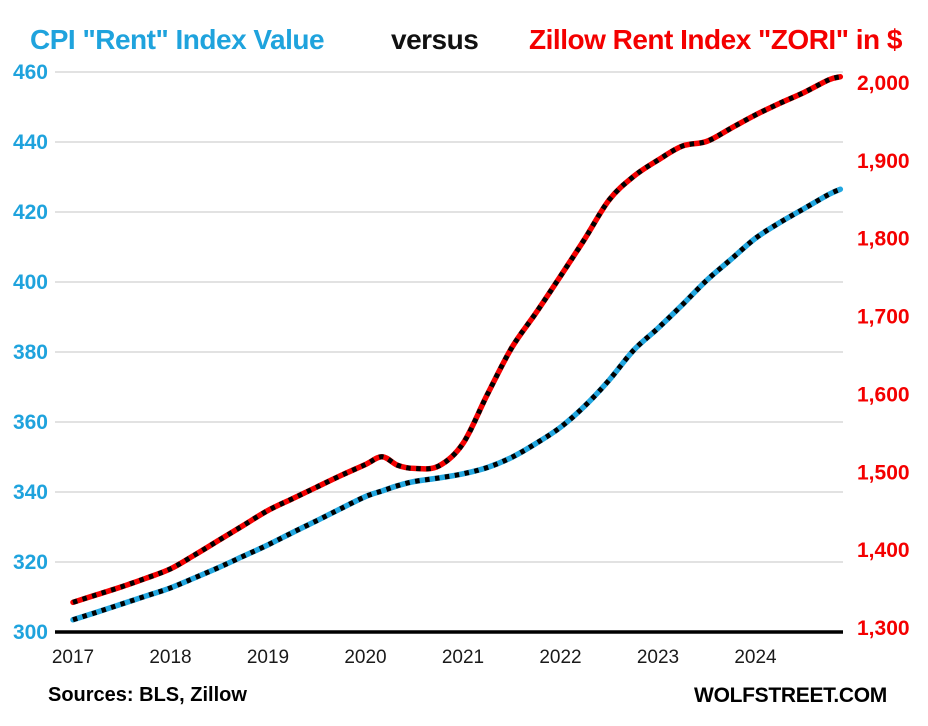  What do you see at coordinates (170, 657) in the screenshot?
I see `x-axis-year-label: 2018` at bounding box center [170, 657].